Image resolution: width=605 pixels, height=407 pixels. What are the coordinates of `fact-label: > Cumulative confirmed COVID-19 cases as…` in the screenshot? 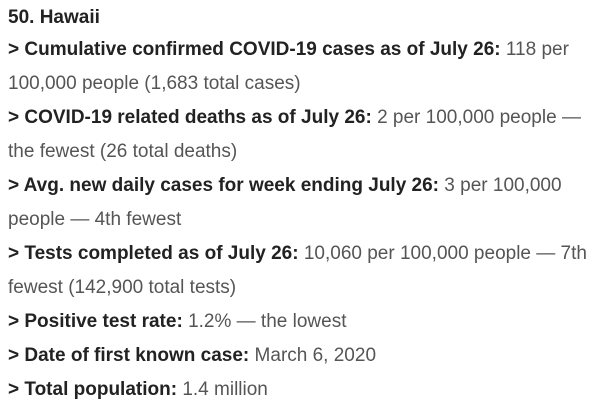 It's located at (254, 49).